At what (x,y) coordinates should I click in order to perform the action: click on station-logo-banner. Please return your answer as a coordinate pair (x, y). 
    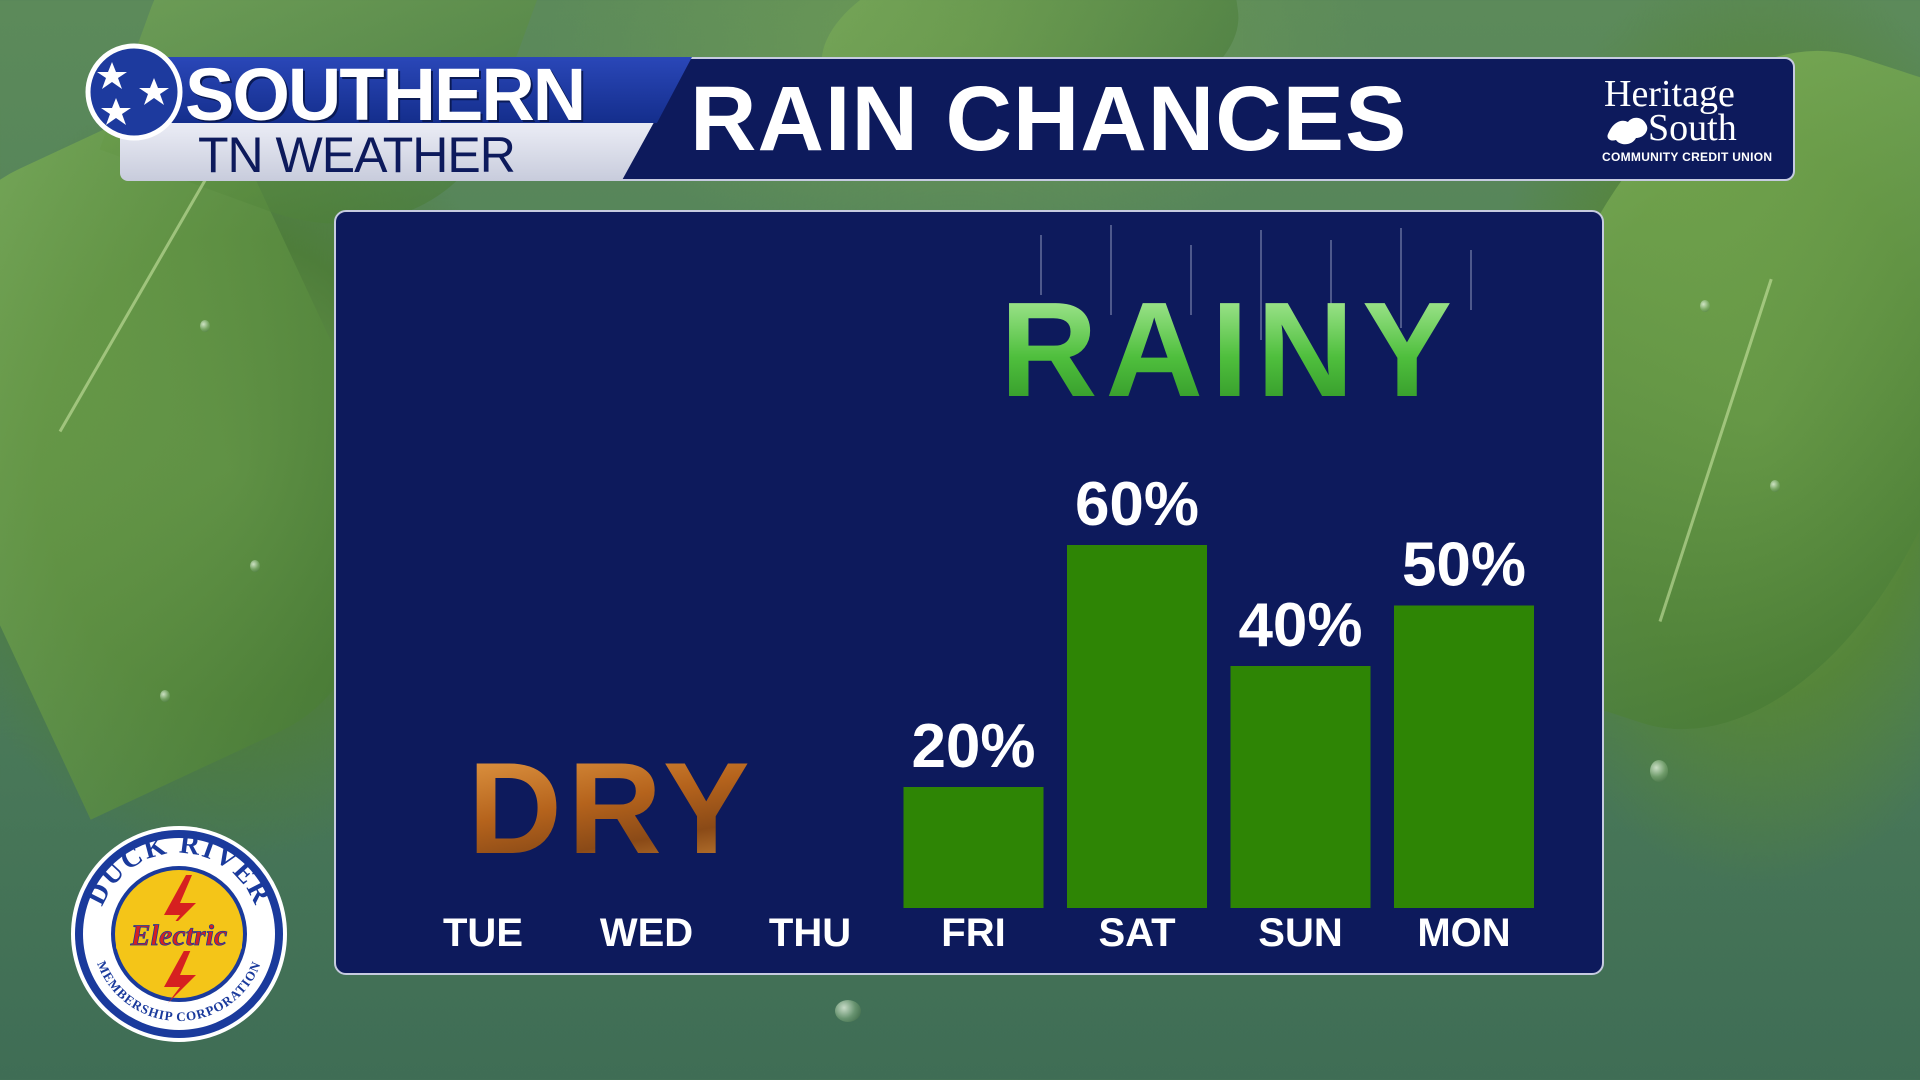
    Looking at the image, I should click on (400, 90).